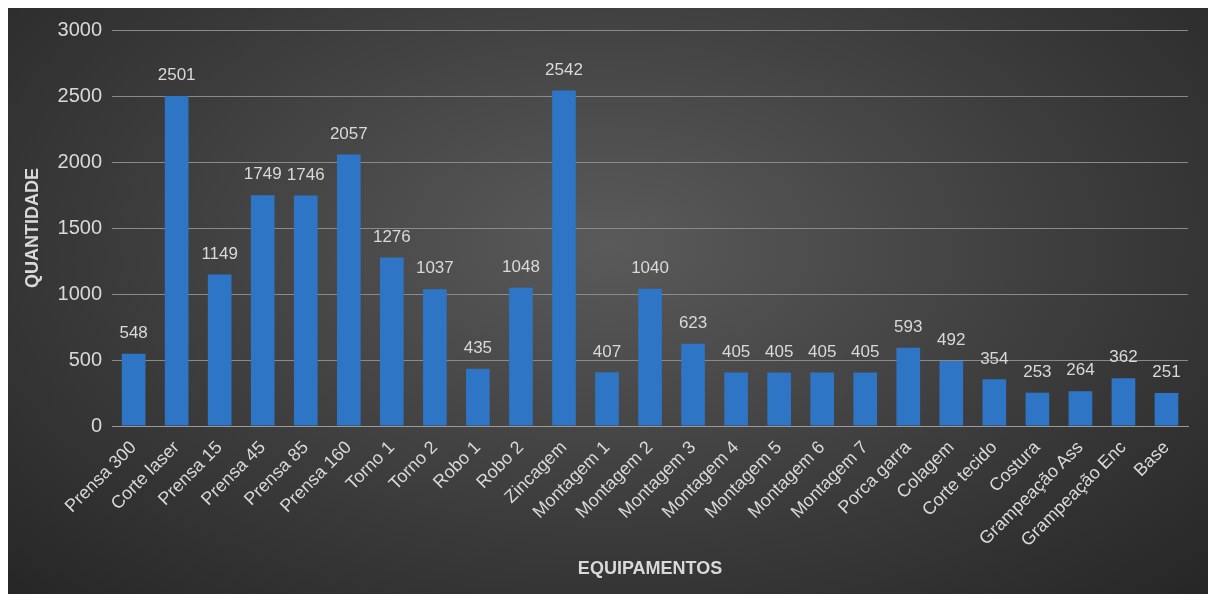 The height and width of the screenshot is (604, 1216). What do you see at coordinates (391, 236) in the screenshot?
I see `data-label: 1276` at bounding box center [391, 236].